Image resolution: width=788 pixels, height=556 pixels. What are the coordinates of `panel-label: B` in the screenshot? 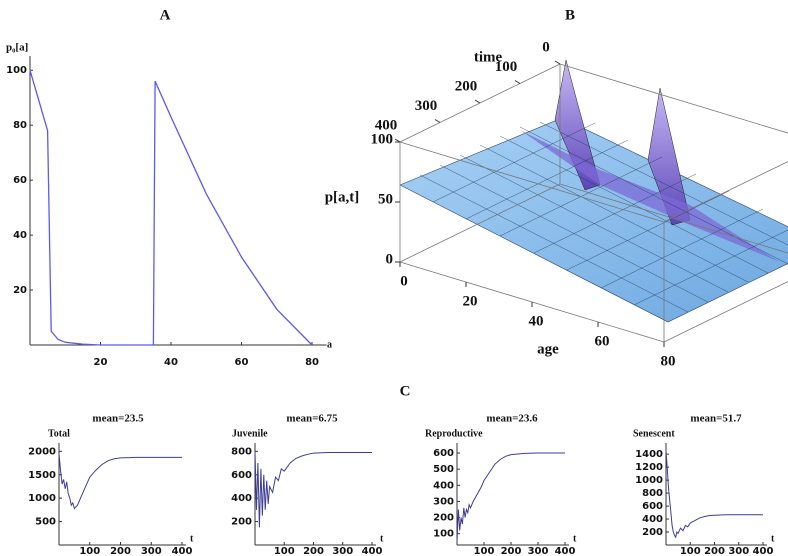 It's located at (570, 15).